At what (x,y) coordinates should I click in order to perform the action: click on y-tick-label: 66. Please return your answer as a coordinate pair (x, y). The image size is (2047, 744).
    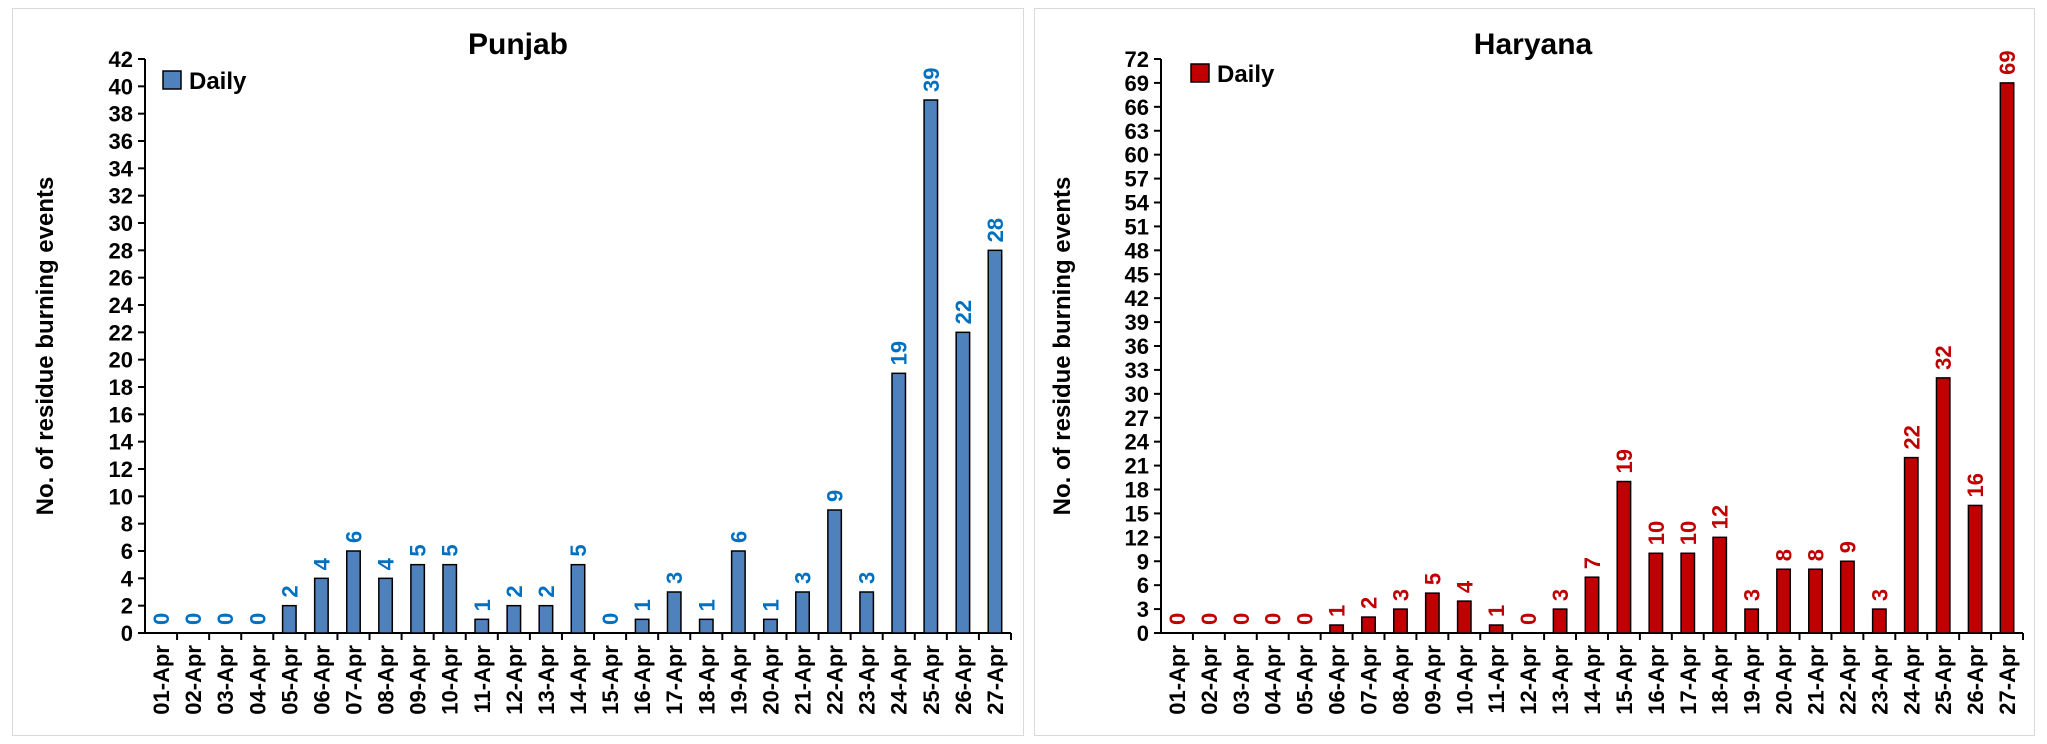
    Looking at the image, I should click on (1137, 107).